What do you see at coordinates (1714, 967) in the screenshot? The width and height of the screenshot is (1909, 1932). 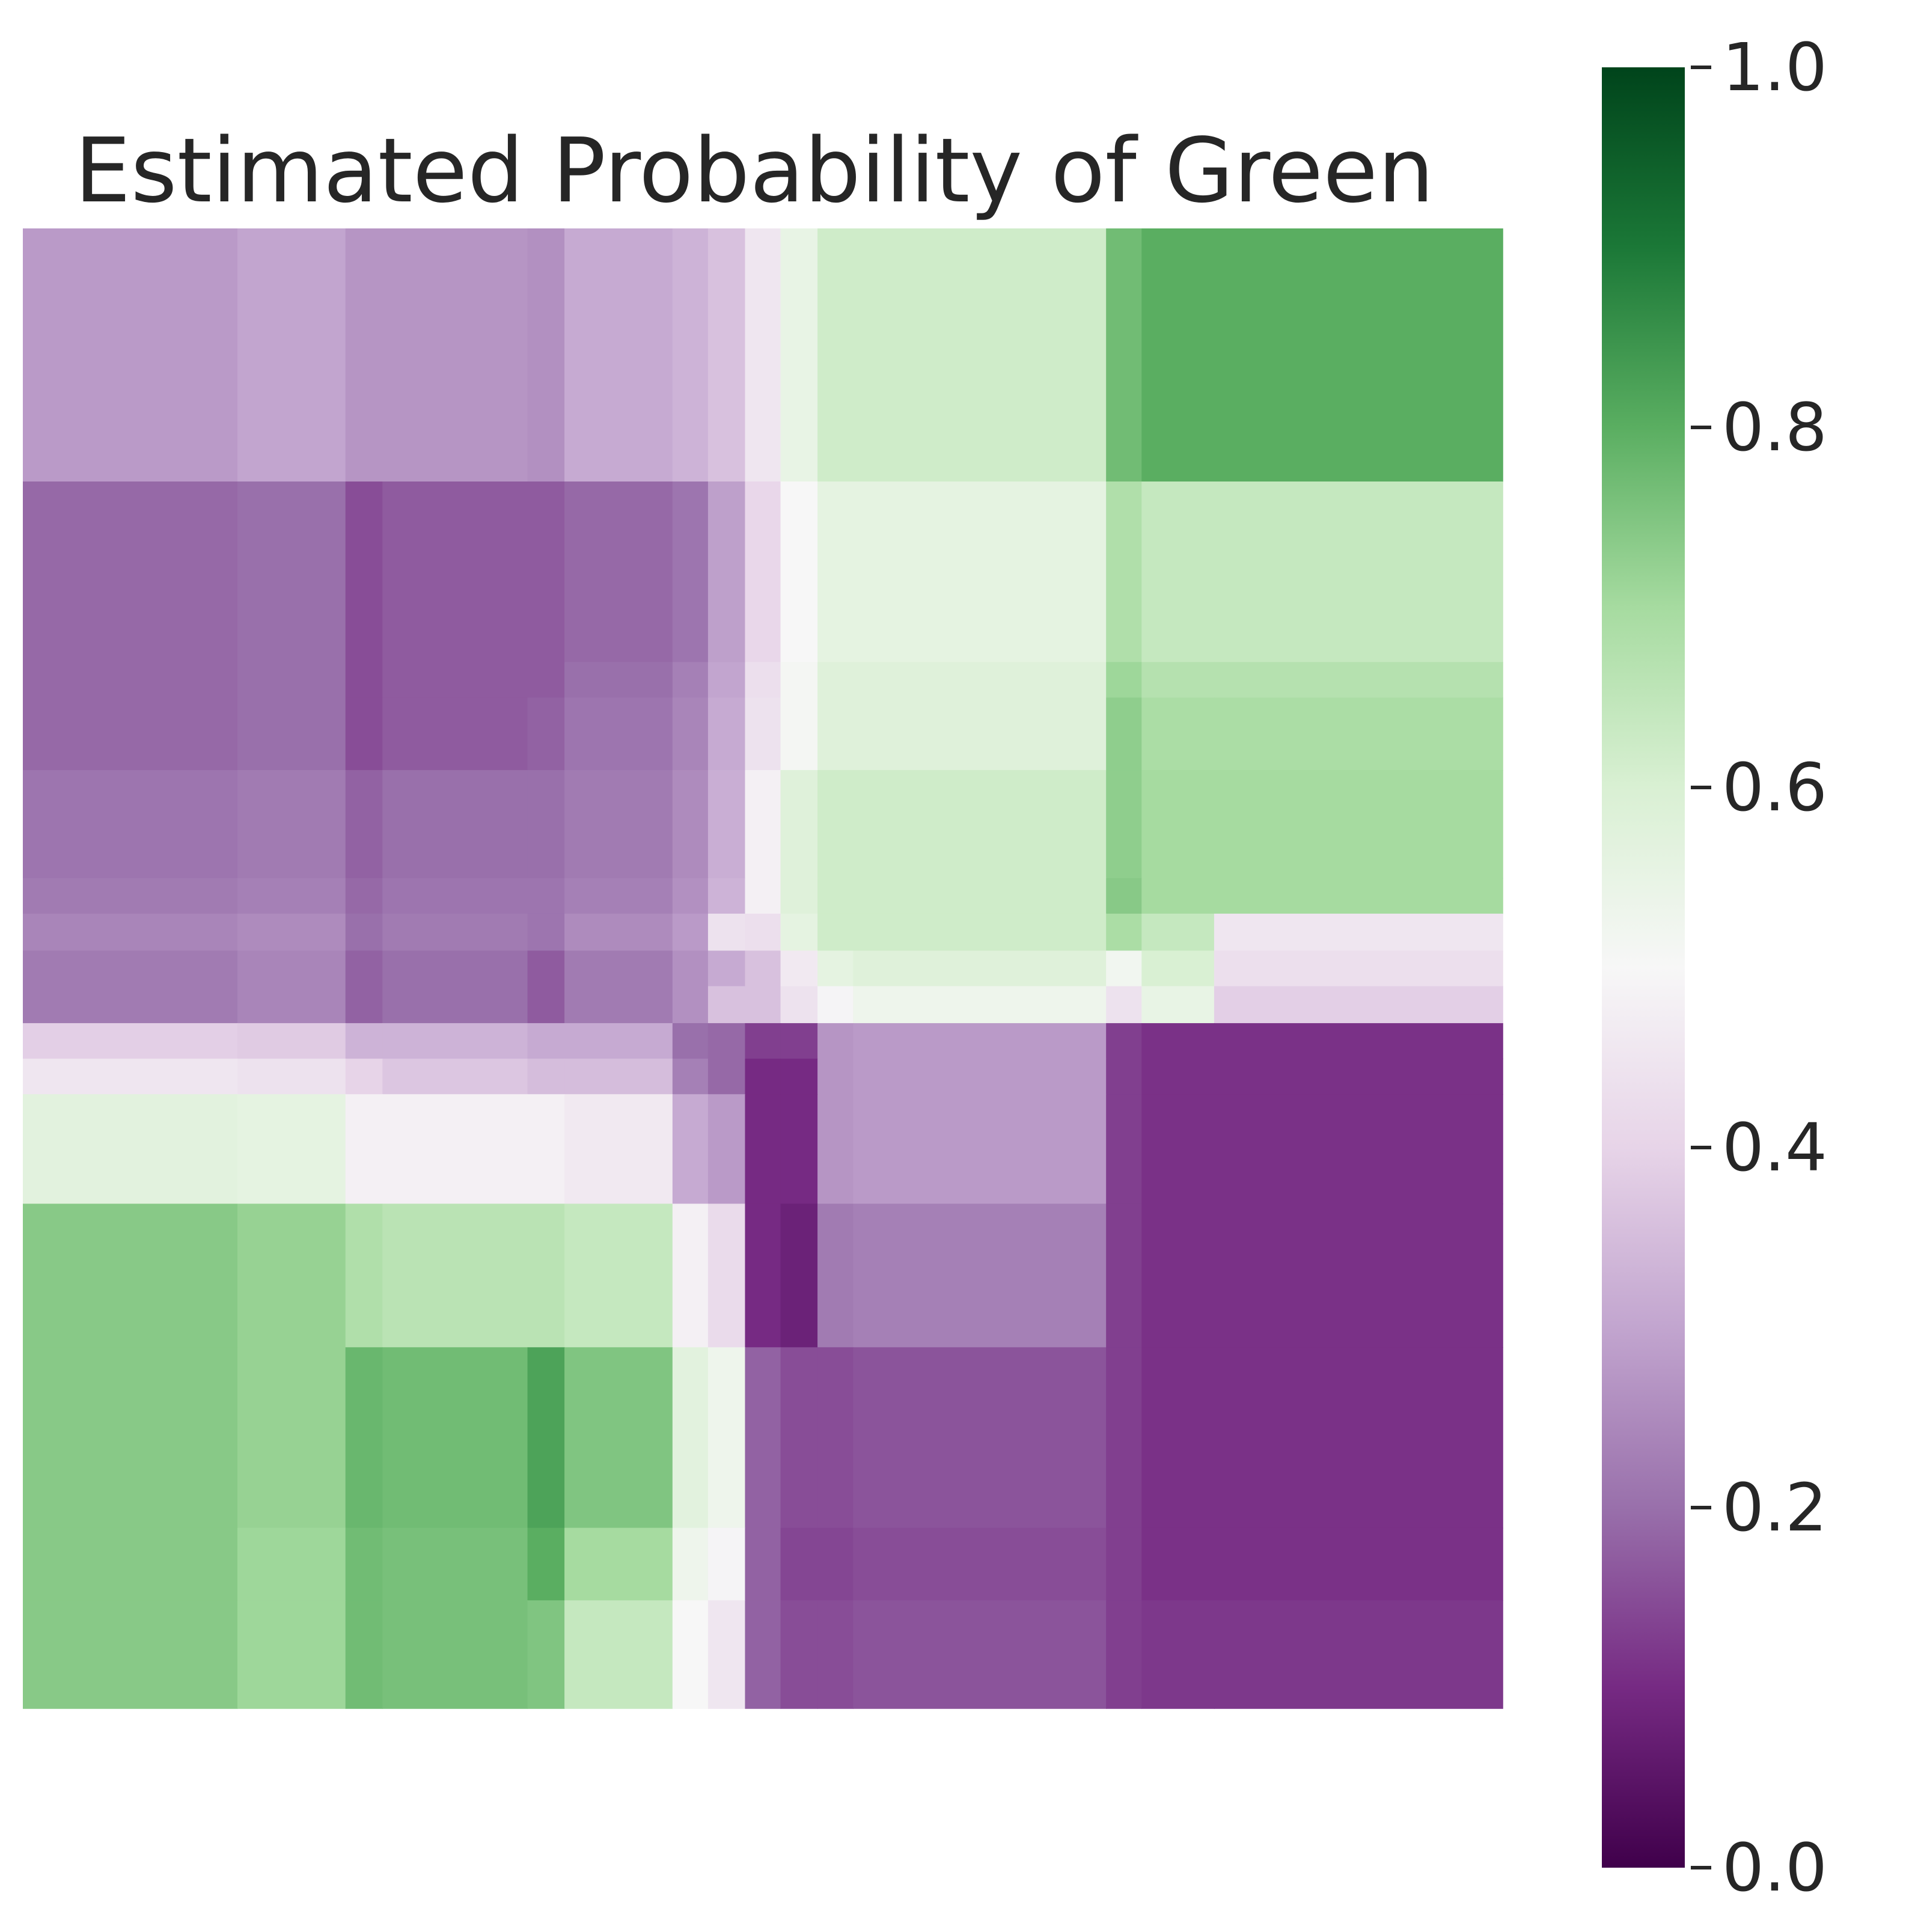 I see `colorbar: 0.0 0.2 0.4 0.6 0.8 1.0` at bounding box center [1714, 967].